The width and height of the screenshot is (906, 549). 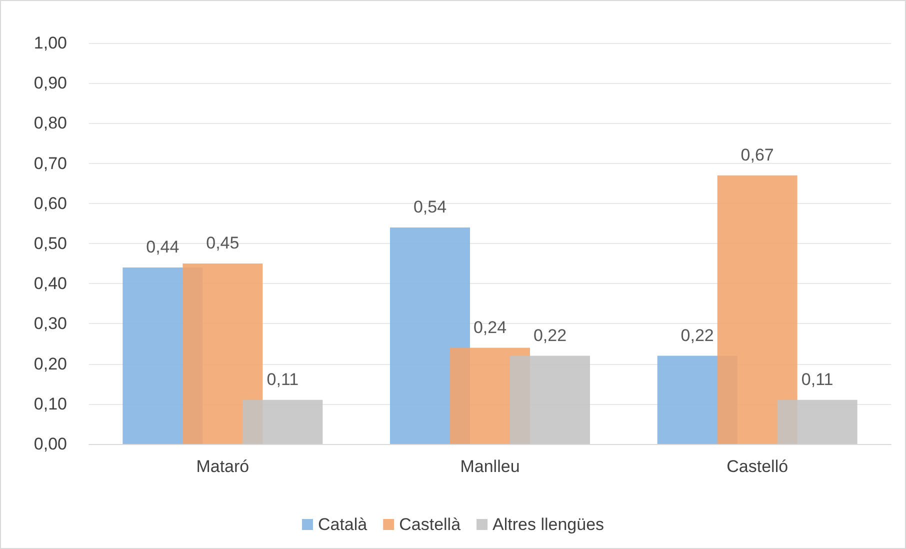 I want to click on y-tick-label: 0,70, so click(x=50, y=163).